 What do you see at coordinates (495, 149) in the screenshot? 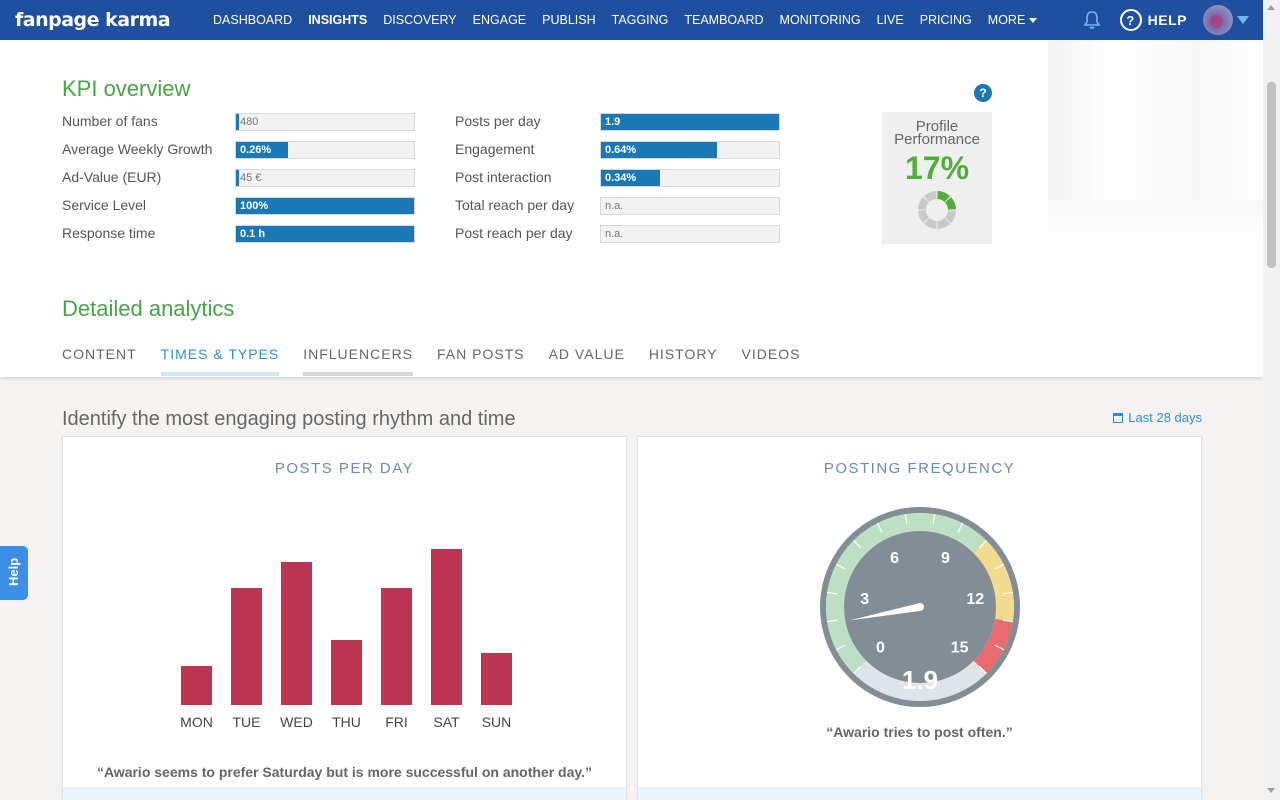
I see `kpi-right-label: Engagement` at bounding box center [495, 149].